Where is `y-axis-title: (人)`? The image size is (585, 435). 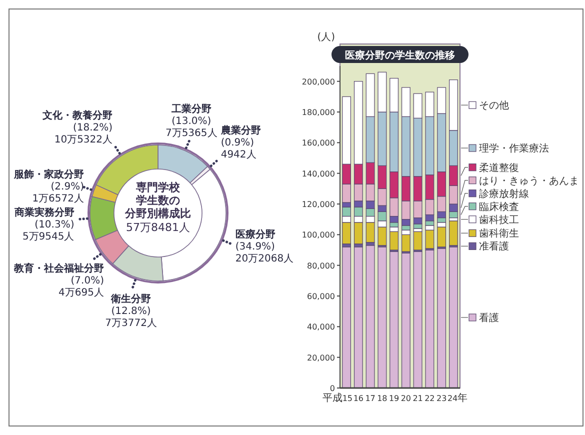
y-axis-title: (人) is located at coordinates (326, 37).